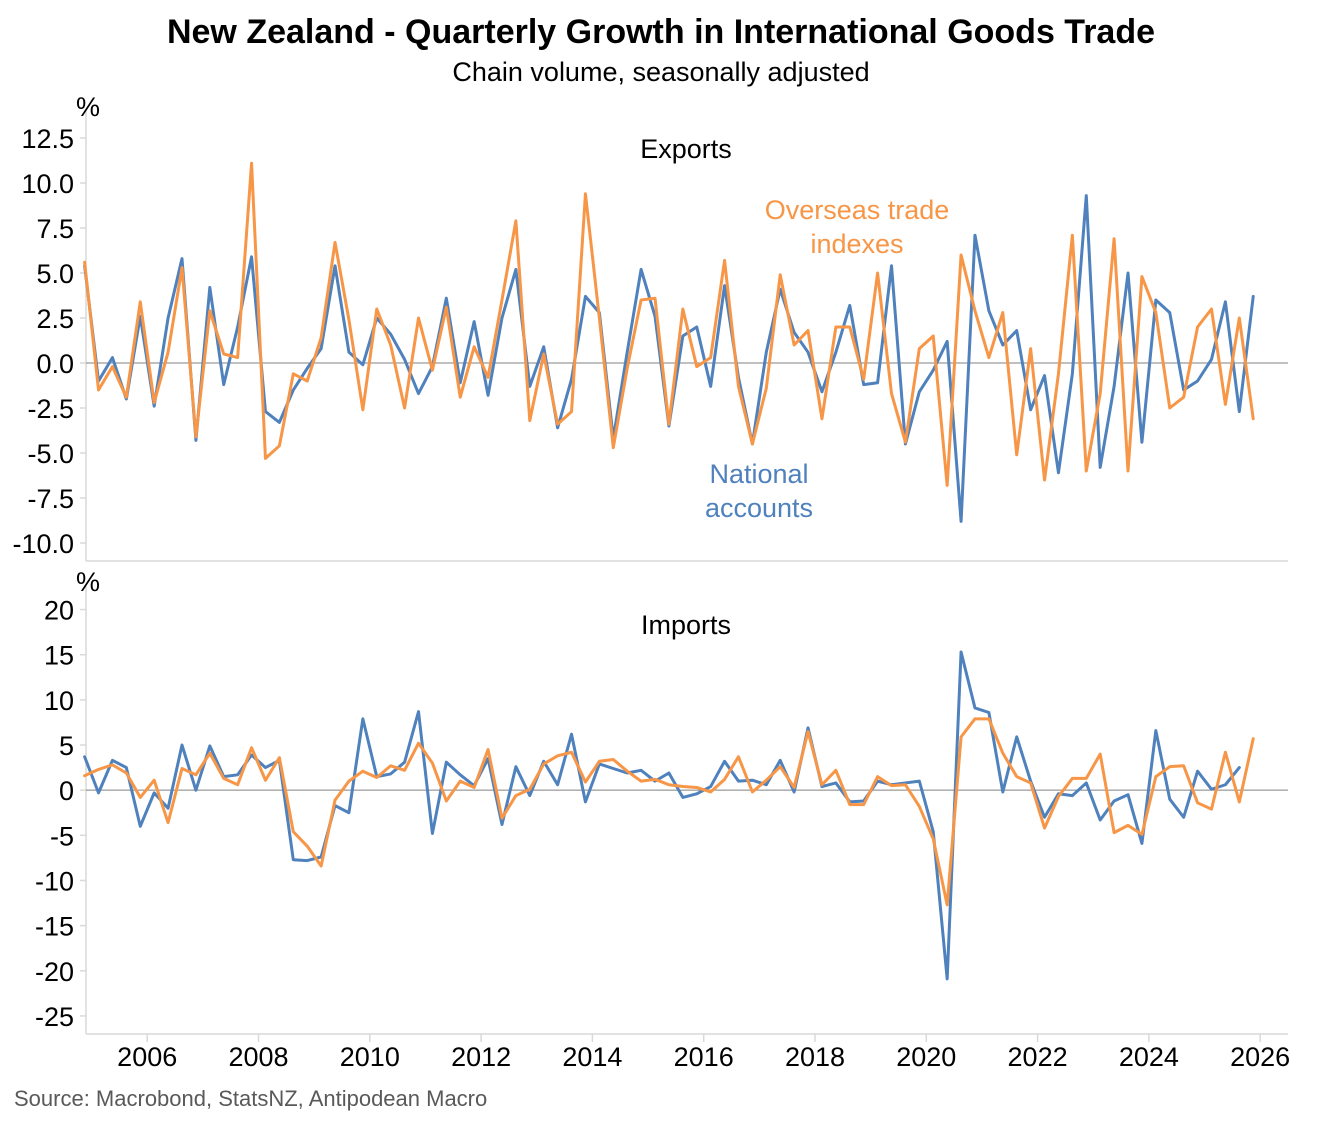 This screenshot has width=1323, height=1127. I want to click on imports-y-tick-label: -10, so click(54, 881).